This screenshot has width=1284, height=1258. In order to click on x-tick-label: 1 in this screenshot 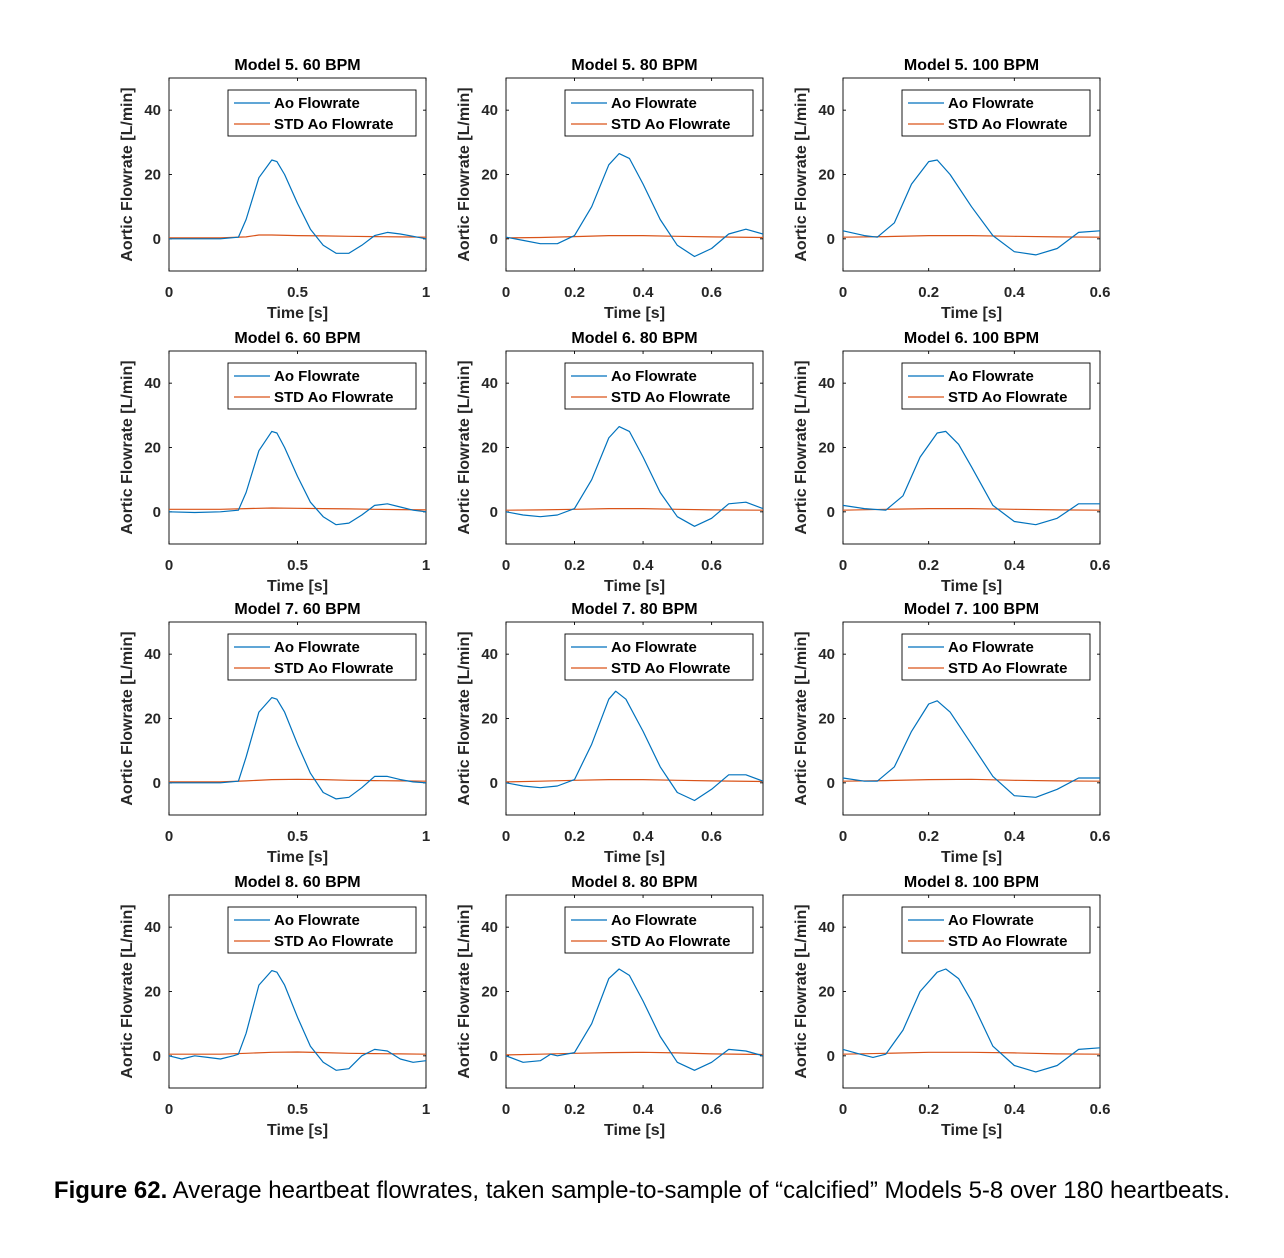, I will do `click(426, 1109)`.